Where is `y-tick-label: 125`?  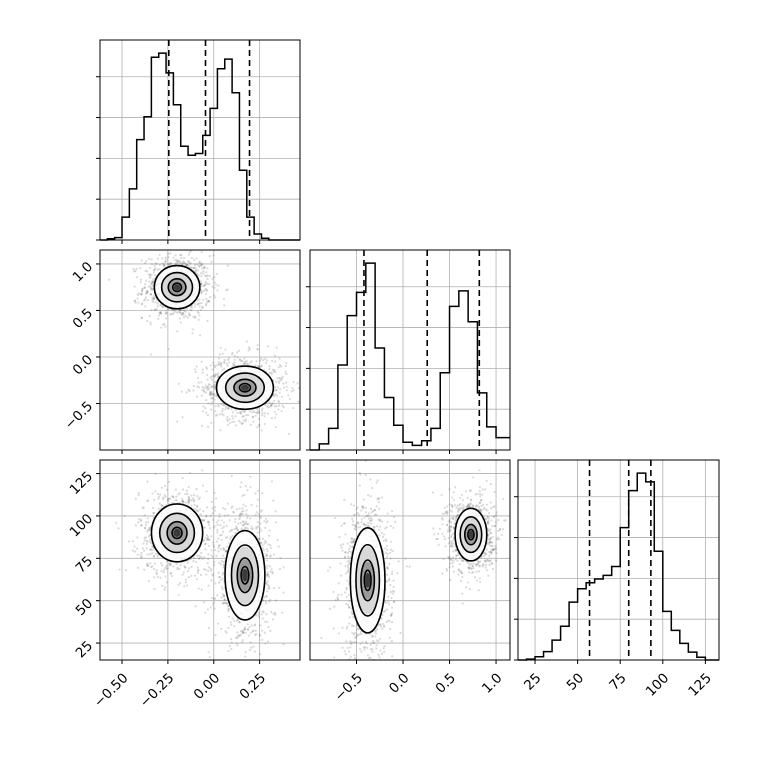
y-tick-label: 125 is located at coordinates (82, 483).